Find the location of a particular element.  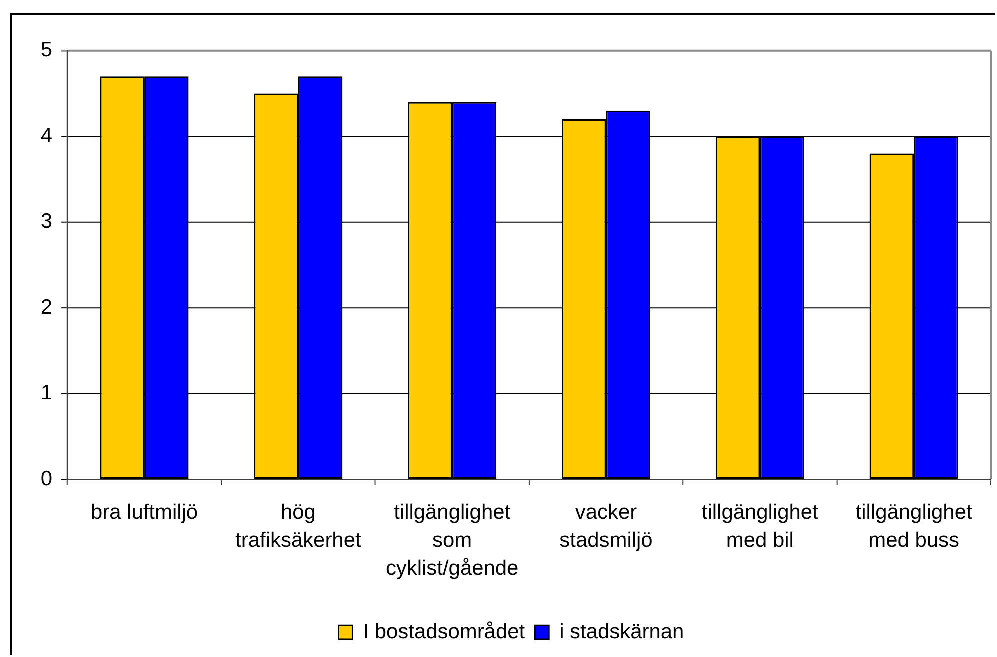

x-tick-label: tillgänglighet som cyklist/gående is located at coordinates (452, 540).